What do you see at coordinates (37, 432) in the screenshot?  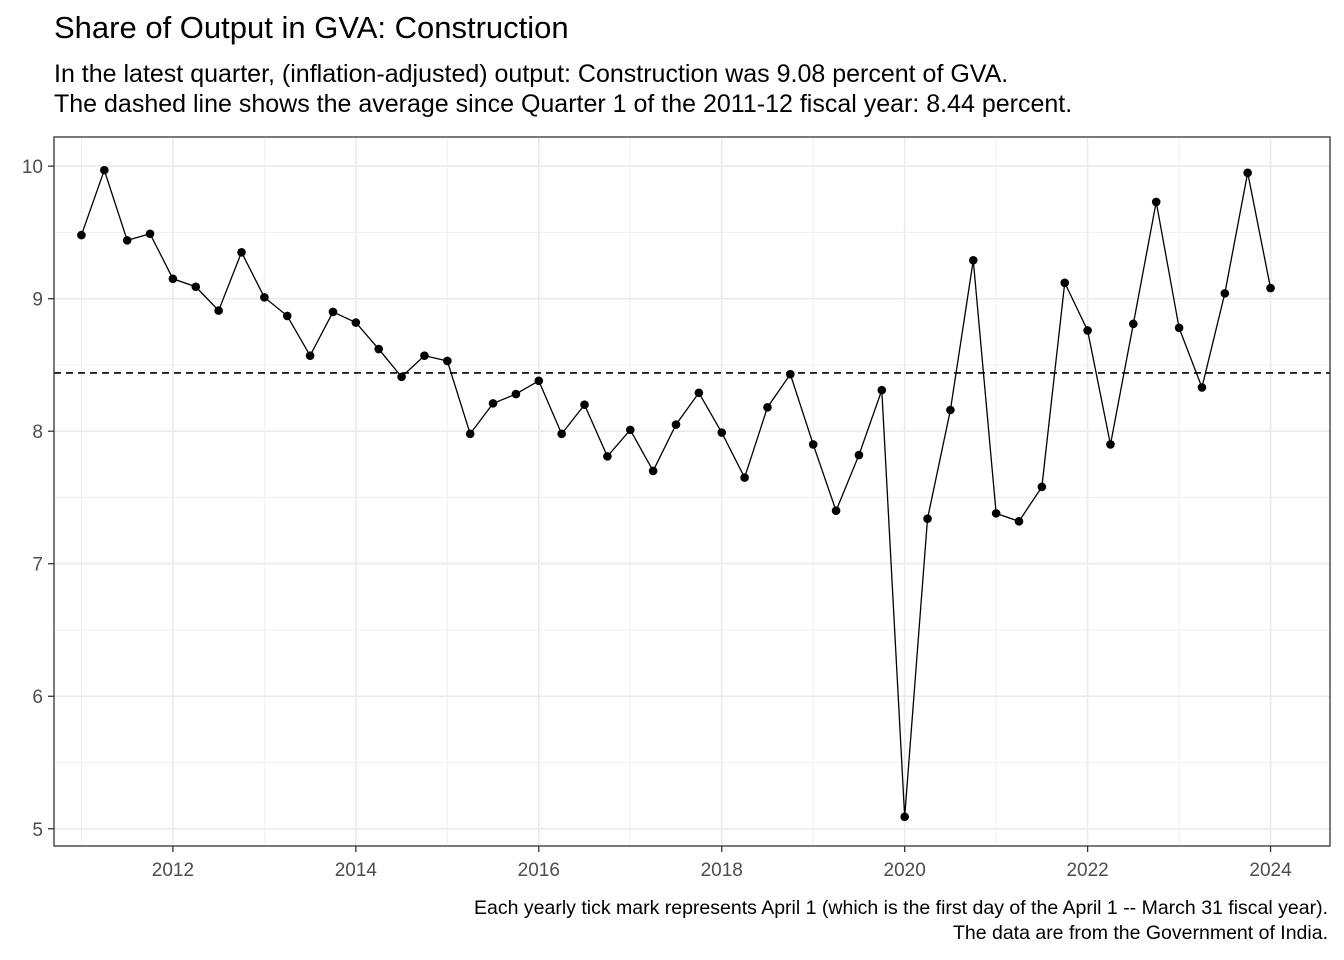 I see `y-tick-label: 8` at bounding box center [37, 432].